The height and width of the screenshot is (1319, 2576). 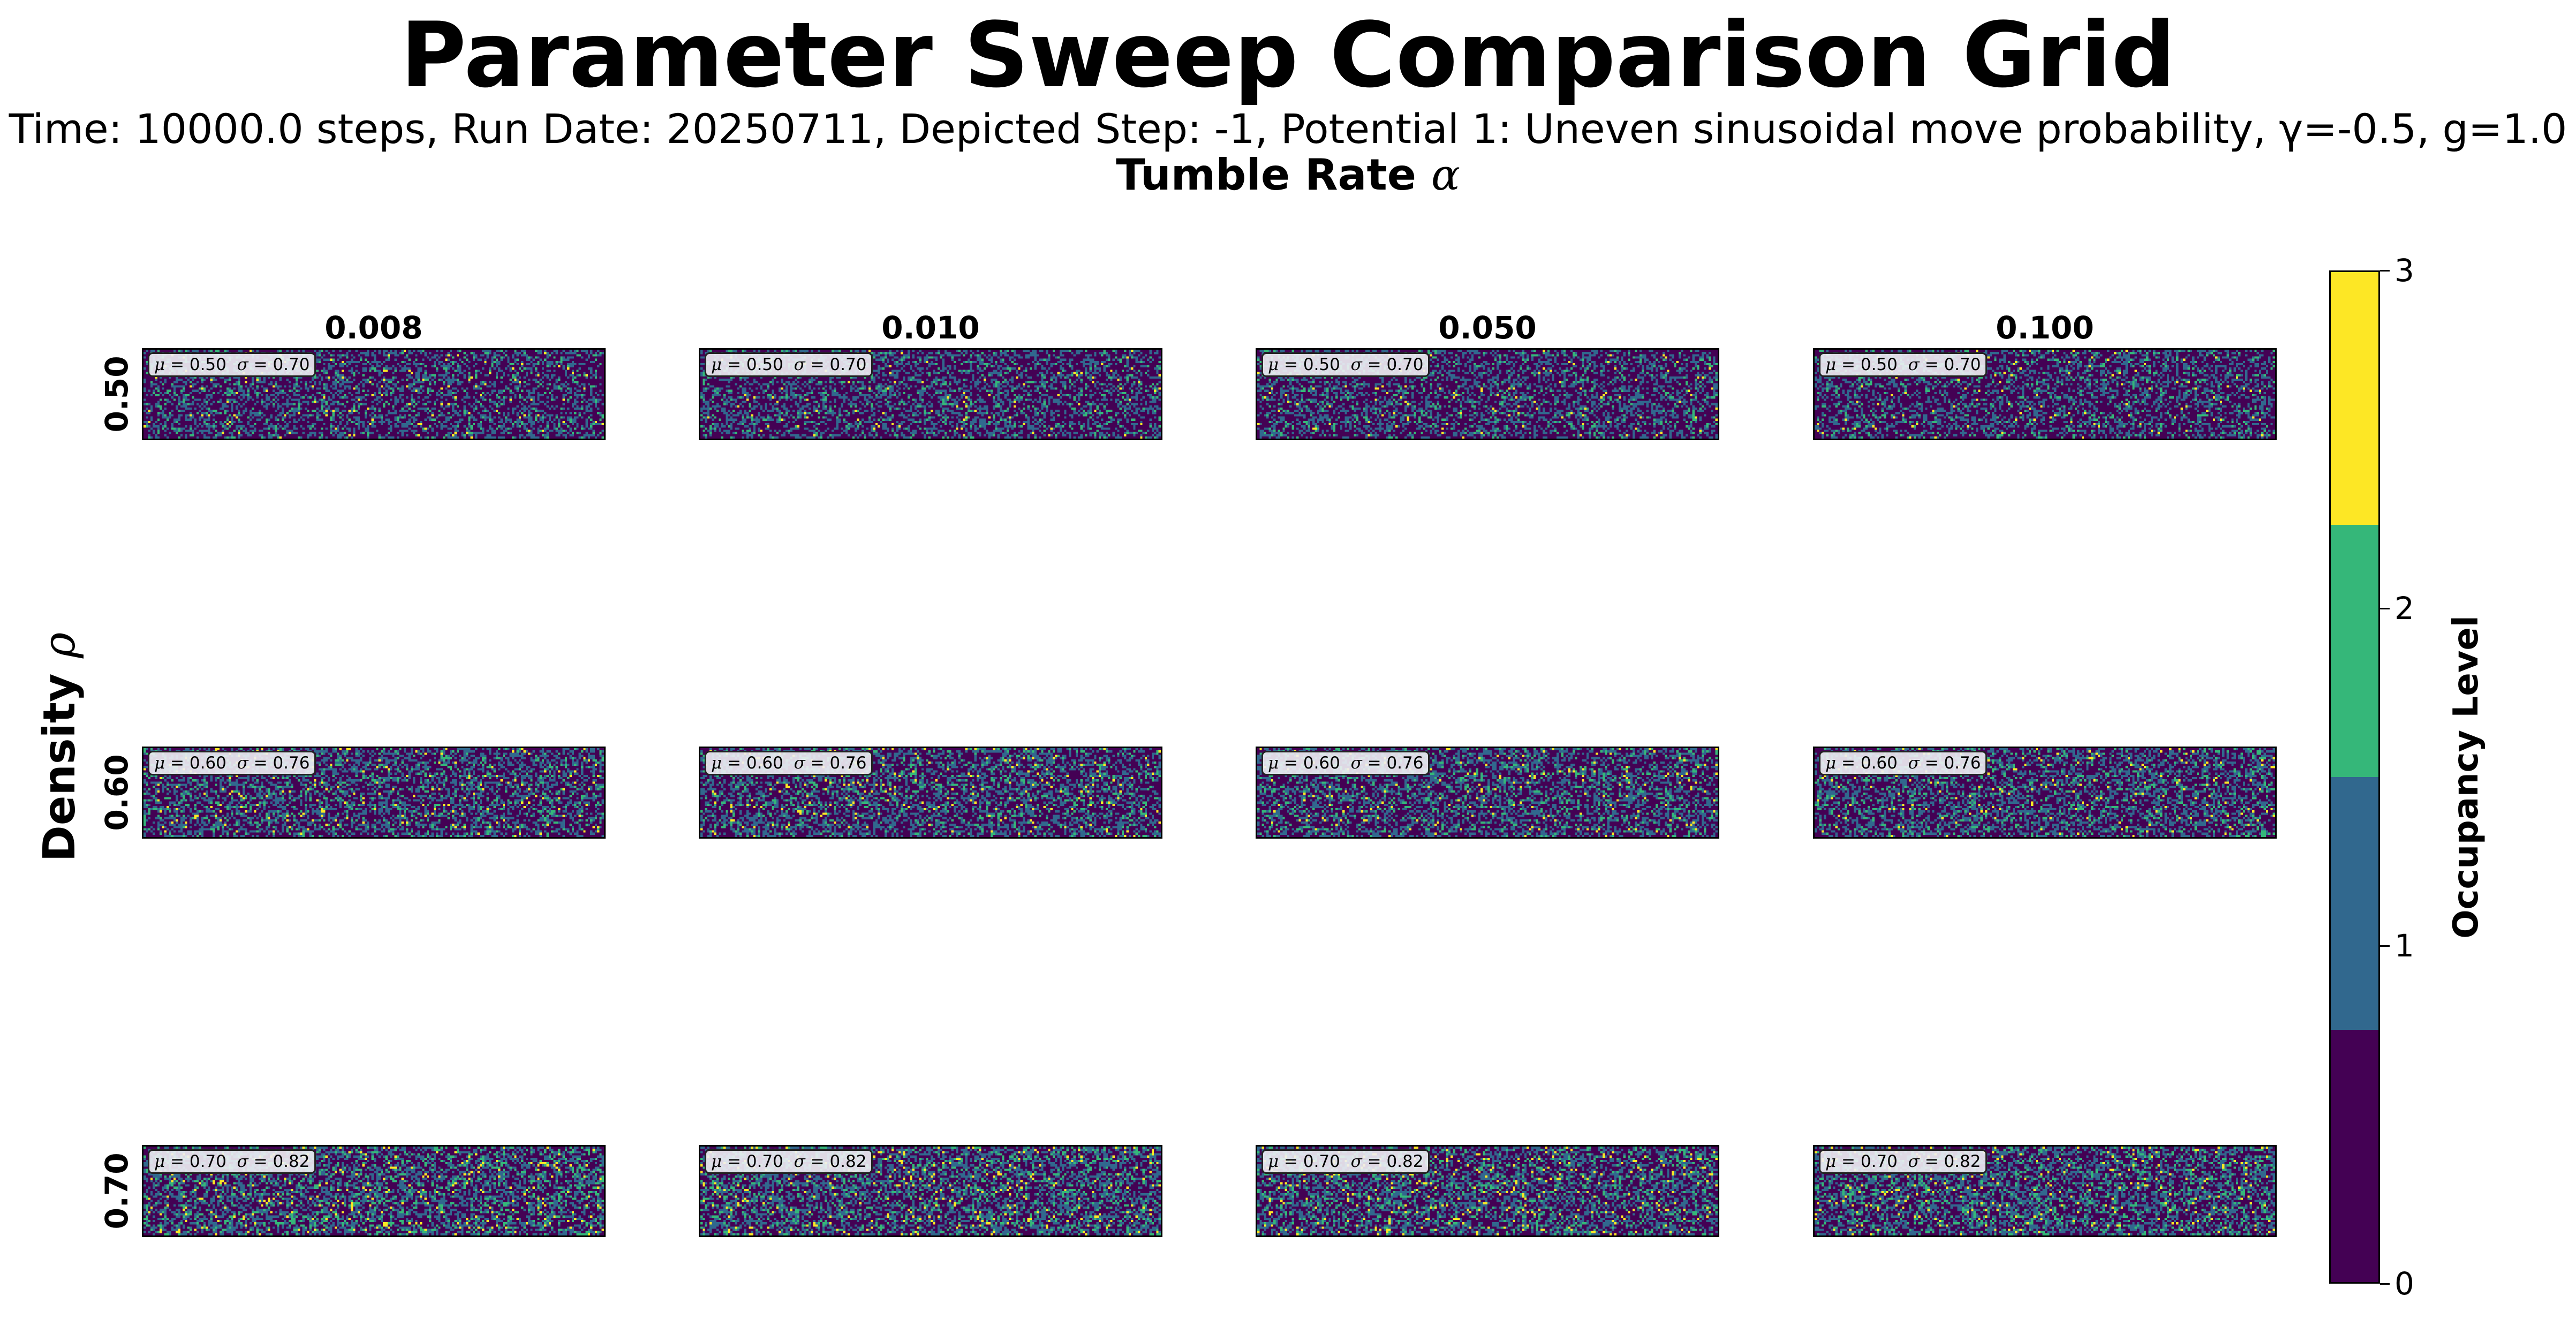 I want to click on colorbar-tick-label: 3, so click(x=2404, y=270).